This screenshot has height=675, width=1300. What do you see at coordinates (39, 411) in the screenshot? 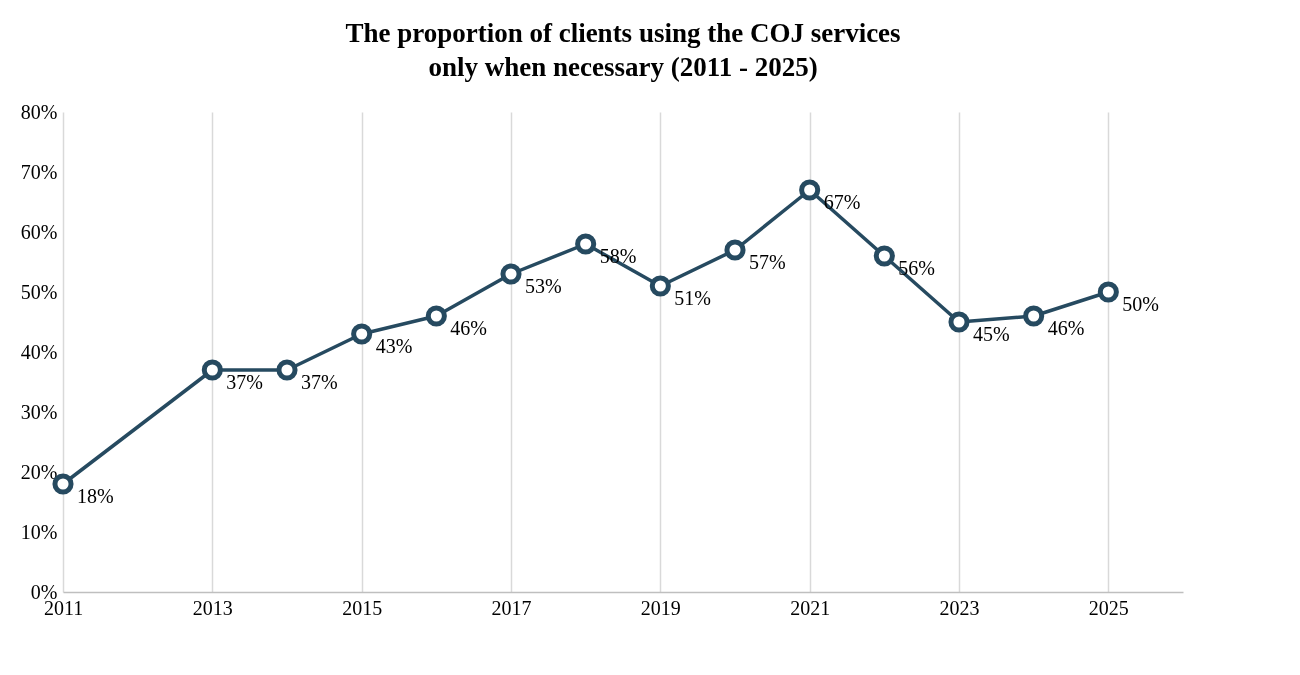
I see `y-tick-label: 30%` at bounding box center [39, 411].